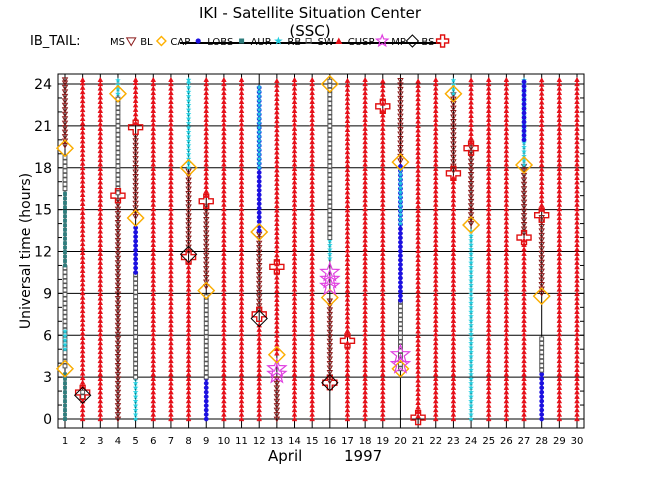  Describe the element at coordinates (400, 162) in the screenshot. I see `marker-bl` at that location.